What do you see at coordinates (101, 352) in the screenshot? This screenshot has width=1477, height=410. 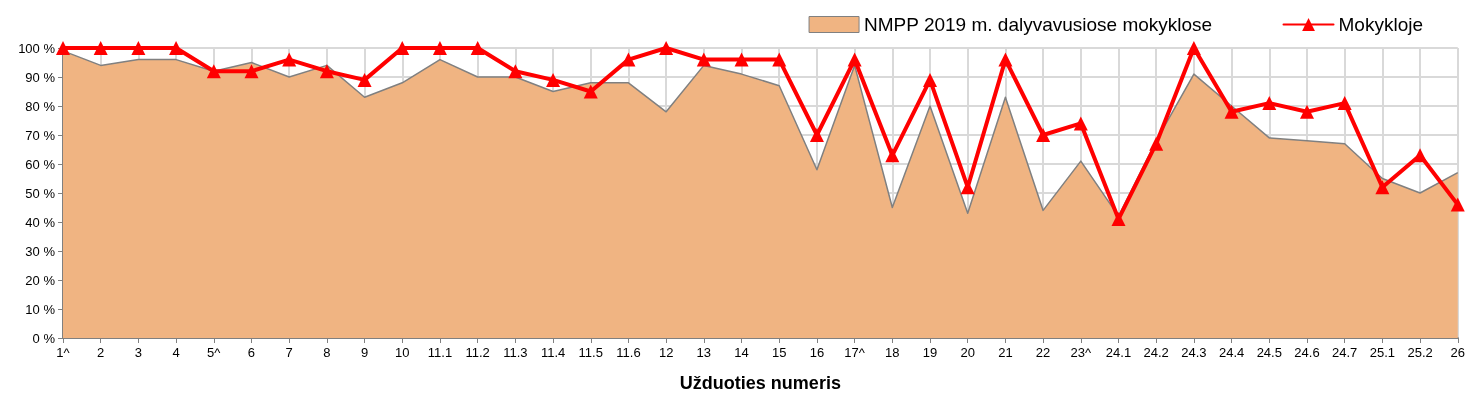 I see `x-tick-label: 2` at bounding box center [101, 352].